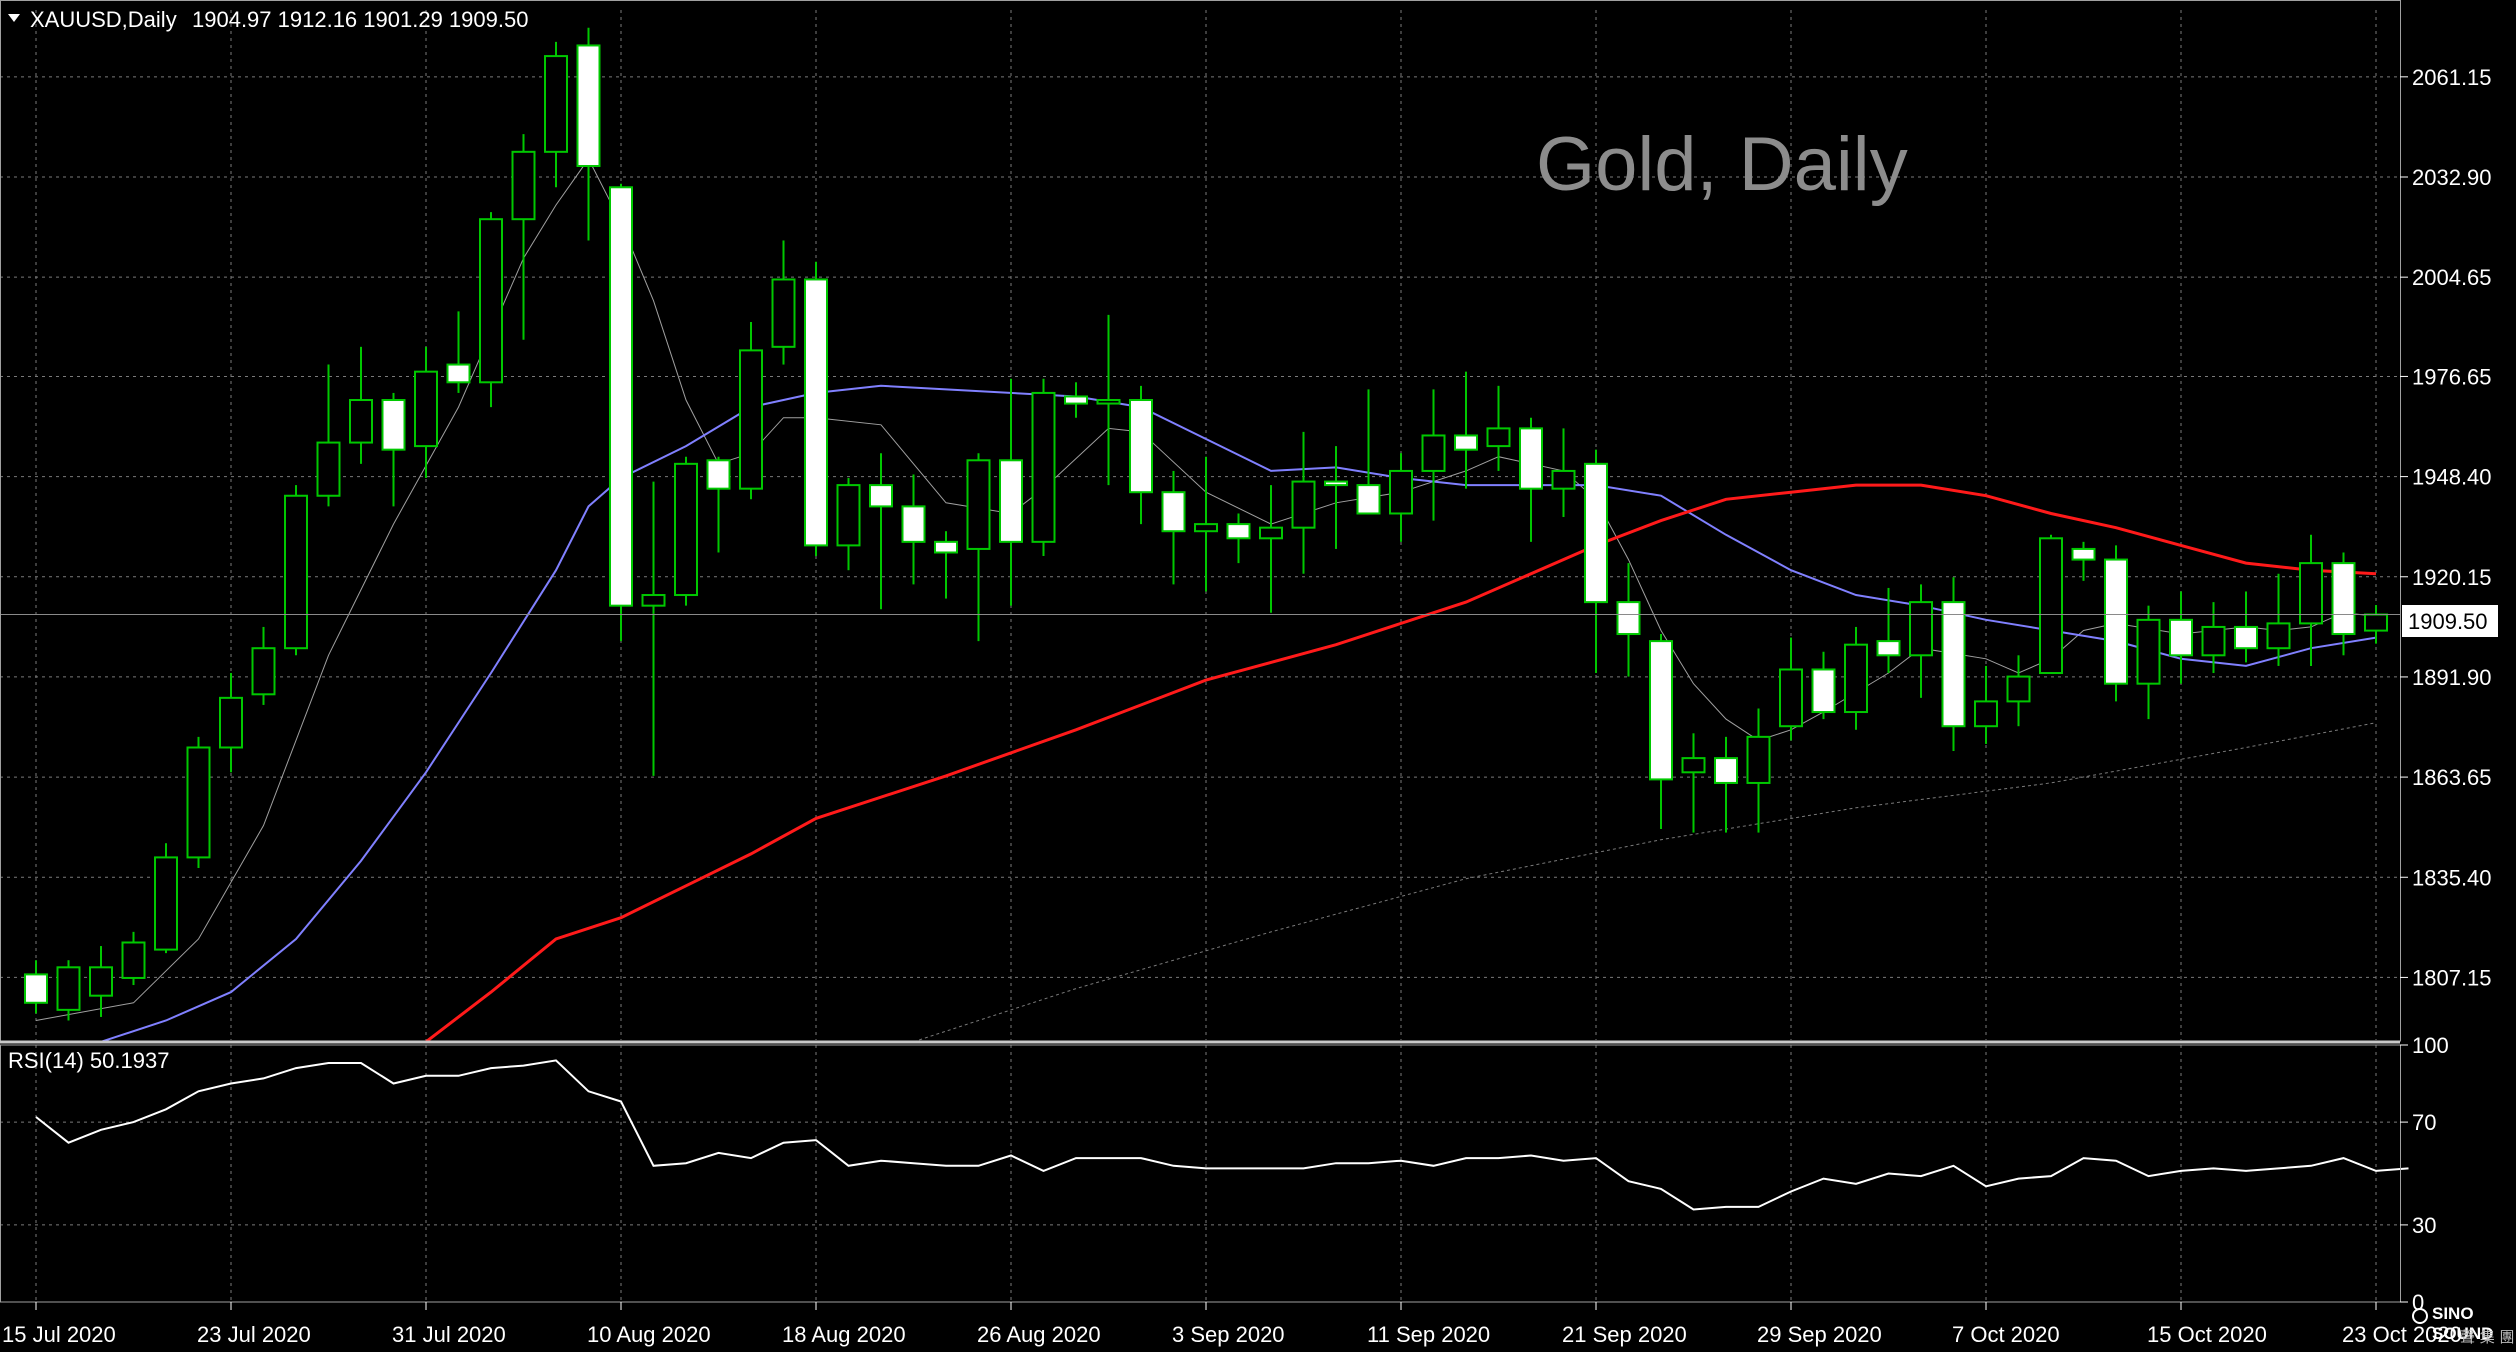  Describe the element at coordinates (1428, 1334) in the screenshot. I see `time-tick-label: 11 Sep 2020` at that location.